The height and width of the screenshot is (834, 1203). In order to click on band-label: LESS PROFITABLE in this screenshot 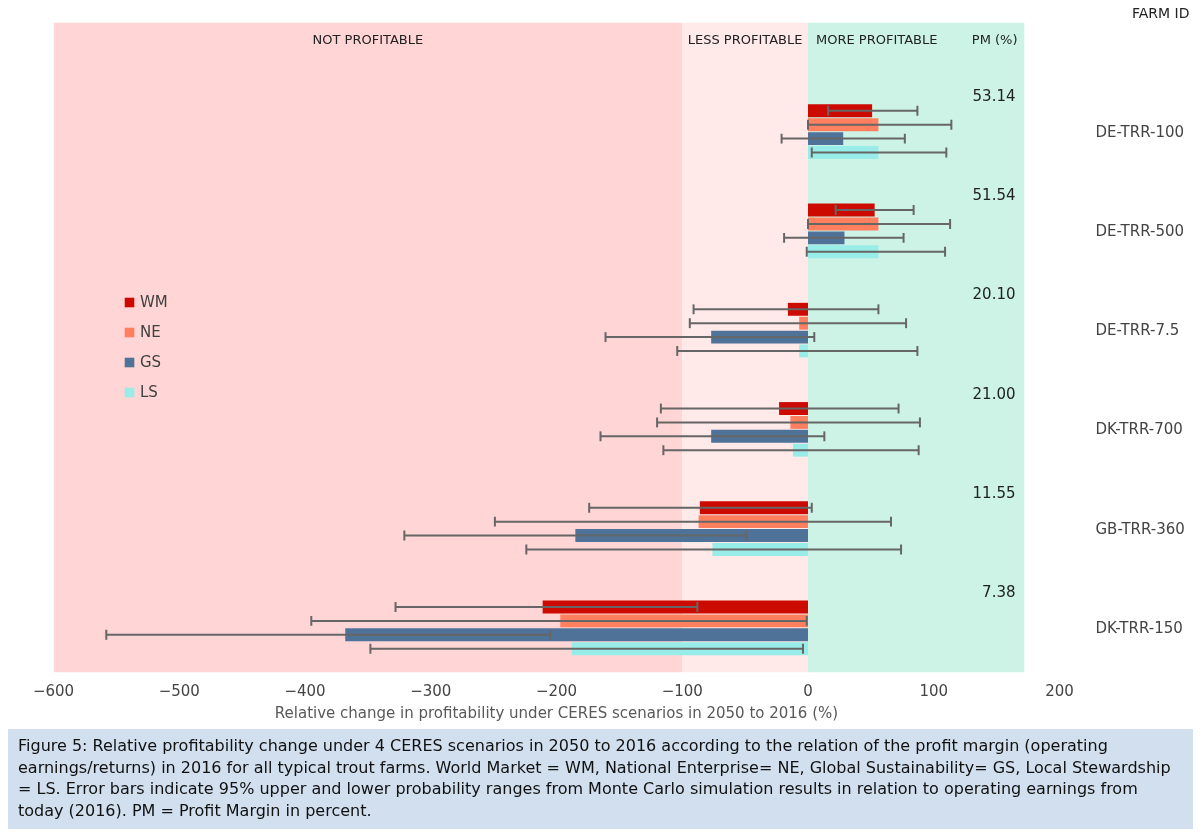, I will do `click(745, 40)`.